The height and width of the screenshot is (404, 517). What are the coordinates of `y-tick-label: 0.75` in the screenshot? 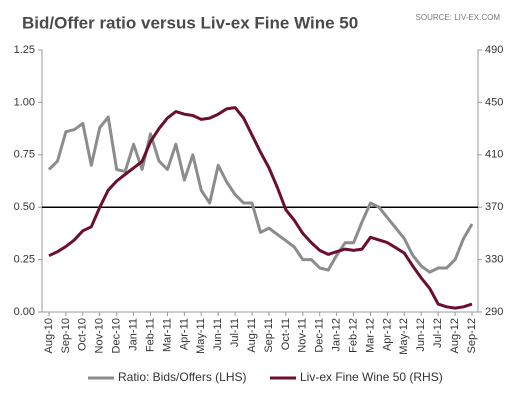 It's located at (24, 155).